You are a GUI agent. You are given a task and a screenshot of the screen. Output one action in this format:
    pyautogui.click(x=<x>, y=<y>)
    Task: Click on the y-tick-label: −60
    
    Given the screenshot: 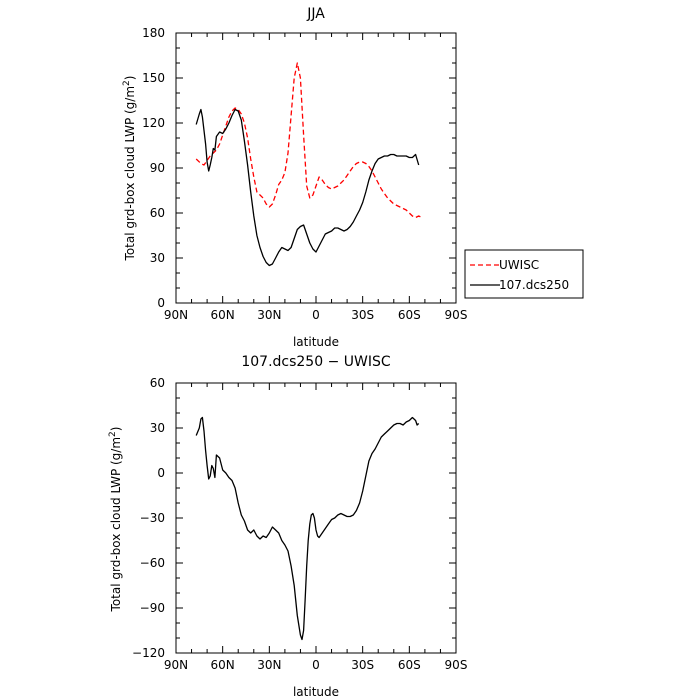 What is the action you would take?
    pyautogui.click(x=152, y=563)
    